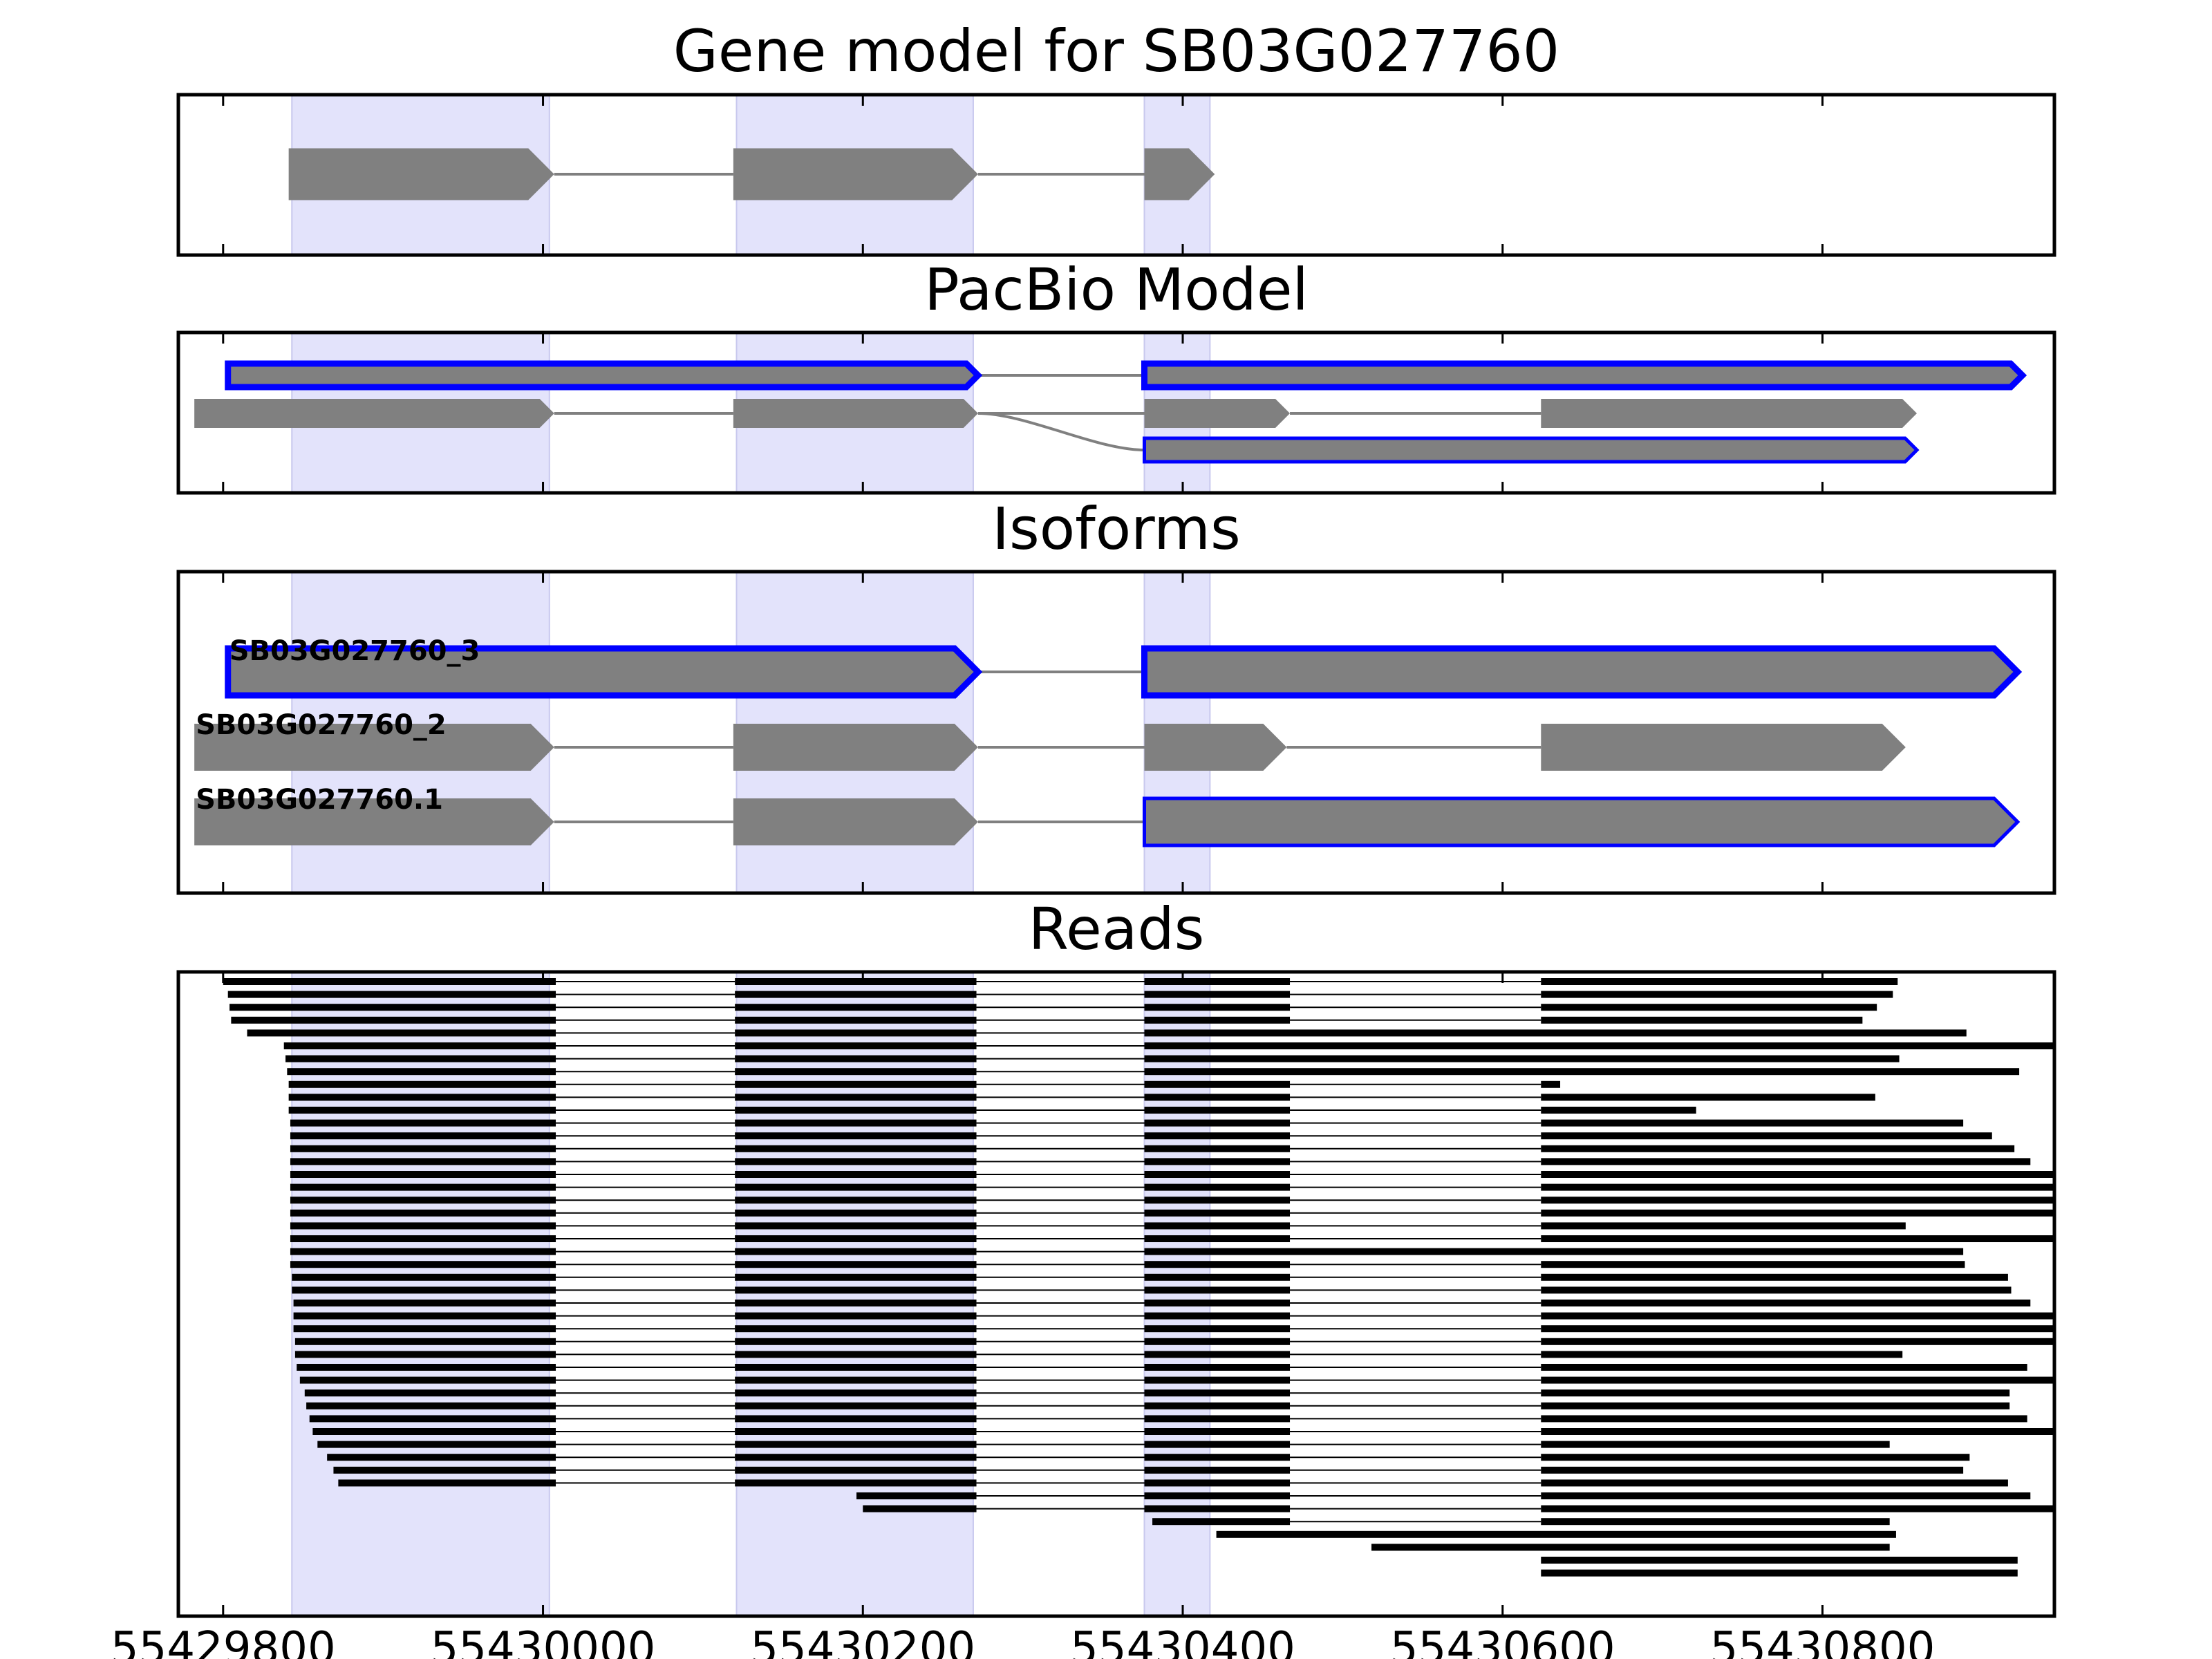 Image resolution: width=2212 pixels, height=1659 pixels. What do you see at coordinates (543, 1641) in the screenshot?
I see `x-tick-label: 55430000` at bounding box center [543, 1641].